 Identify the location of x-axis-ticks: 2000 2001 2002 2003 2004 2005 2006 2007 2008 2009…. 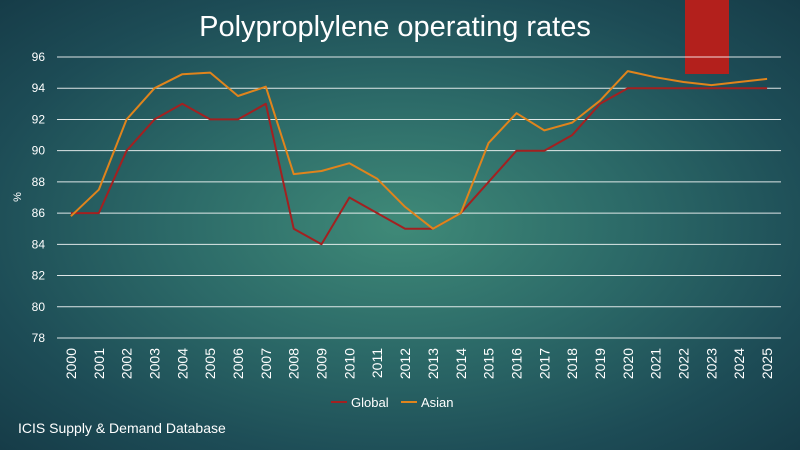
(419, 363).